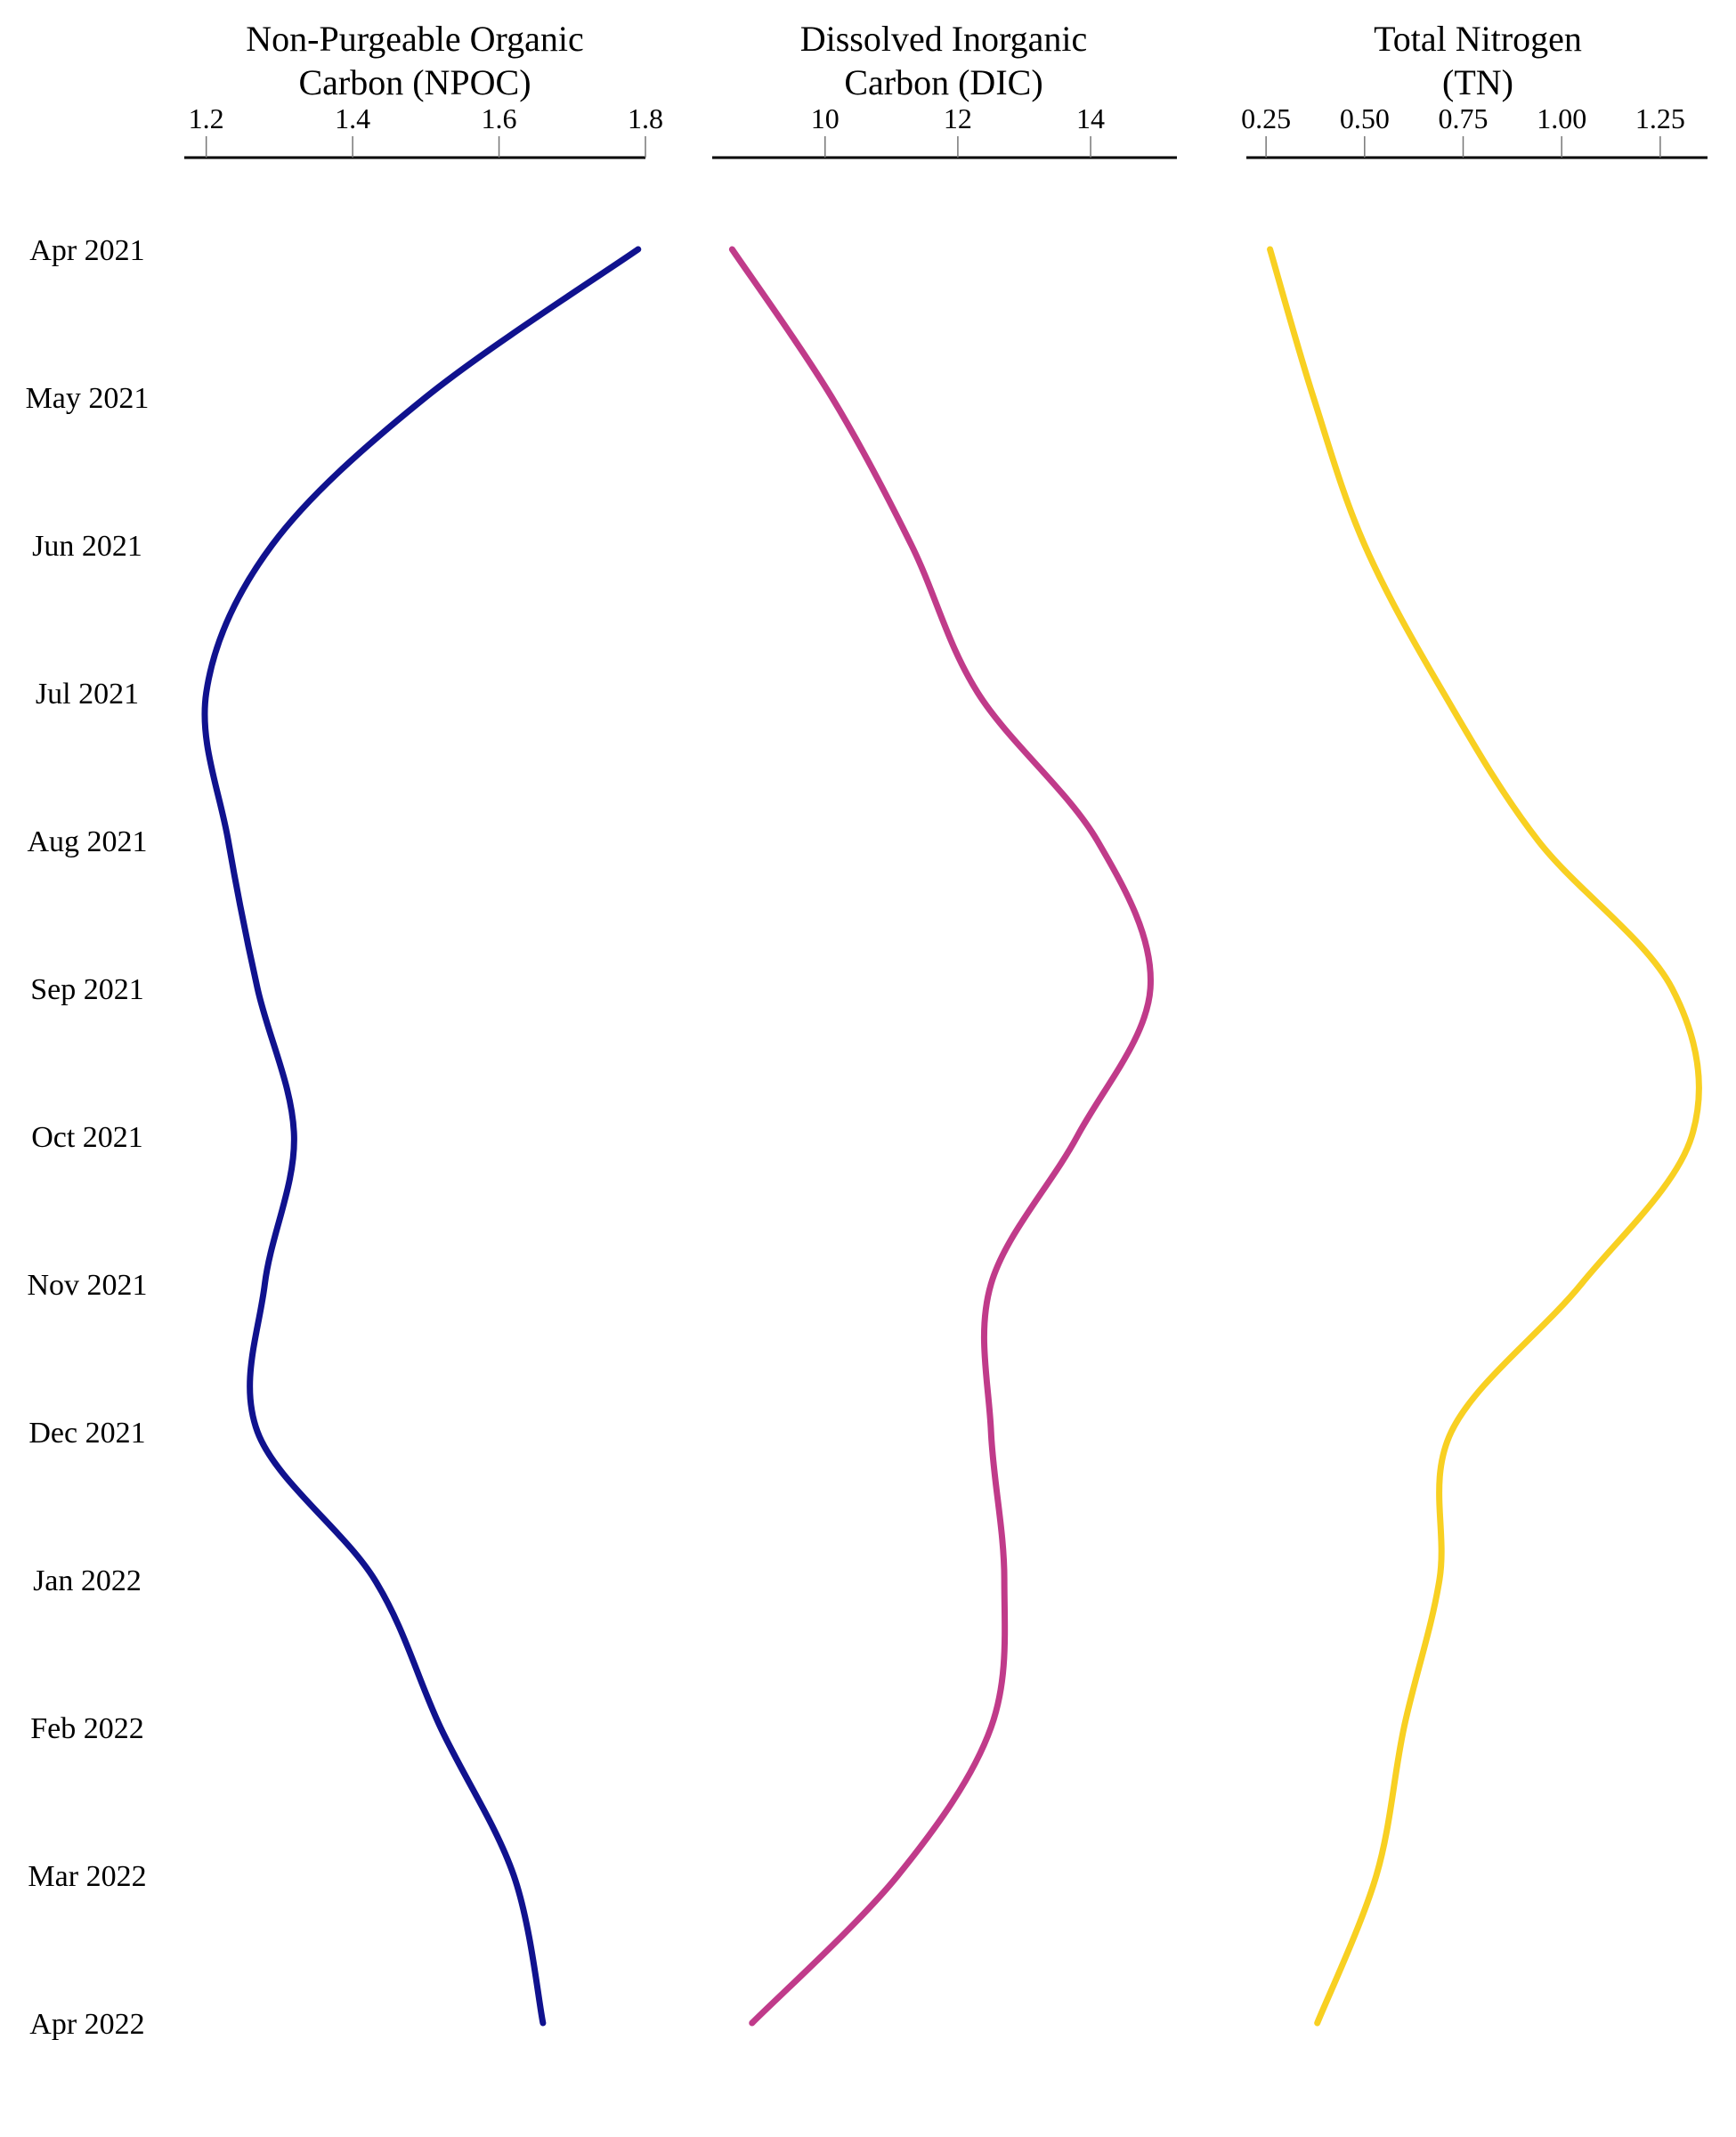 The height and width of the screenshot is (2137, 1736). I want to click on panel-title-line: Carbon (NPOC), so click(414, 82).